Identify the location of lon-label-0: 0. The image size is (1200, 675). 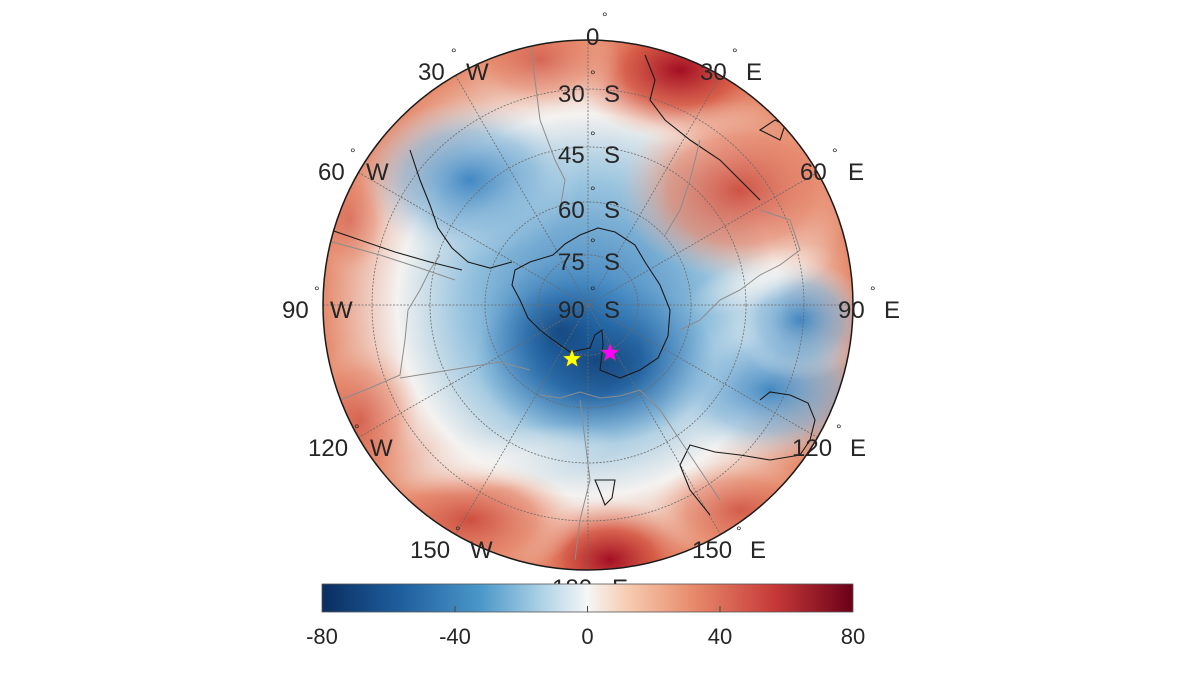
(592, 37).